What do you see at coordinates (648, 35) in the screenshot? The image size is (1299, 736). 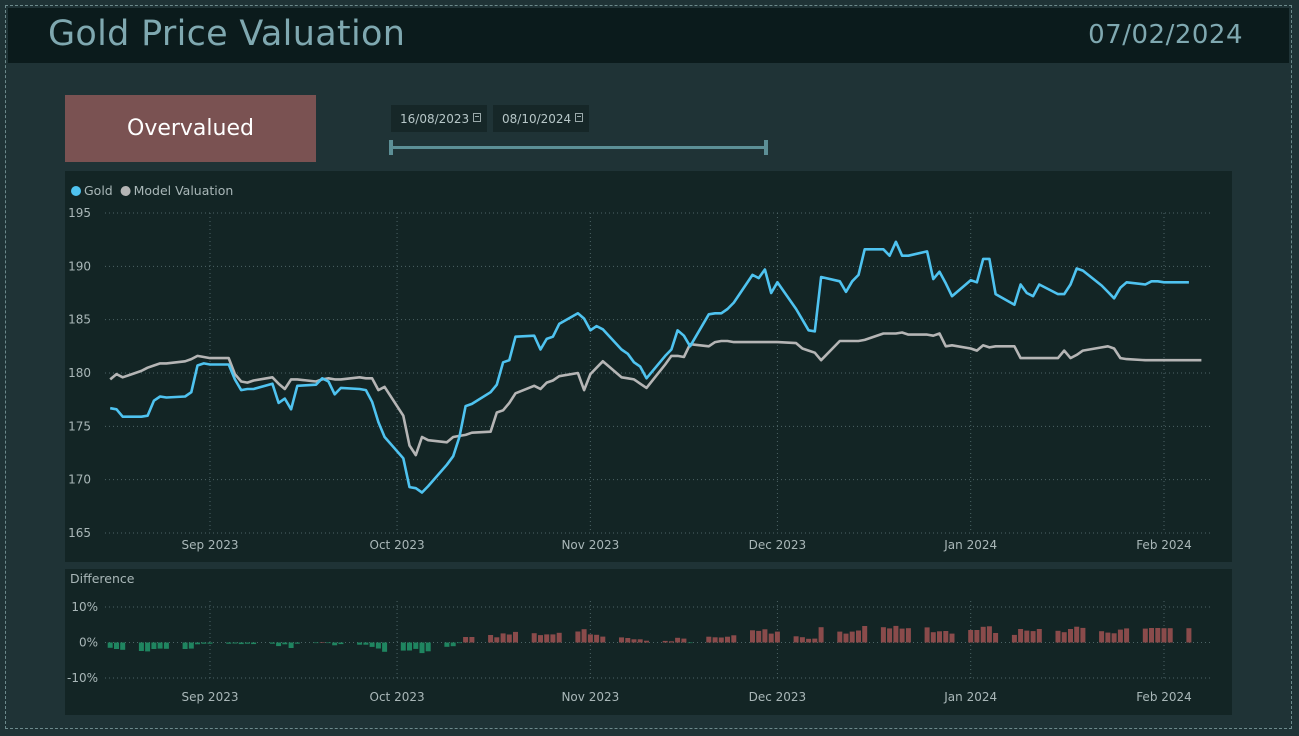 I see `header-bar: Gold Price Valuation 07/02/2024` at bounding box center [648, 35].